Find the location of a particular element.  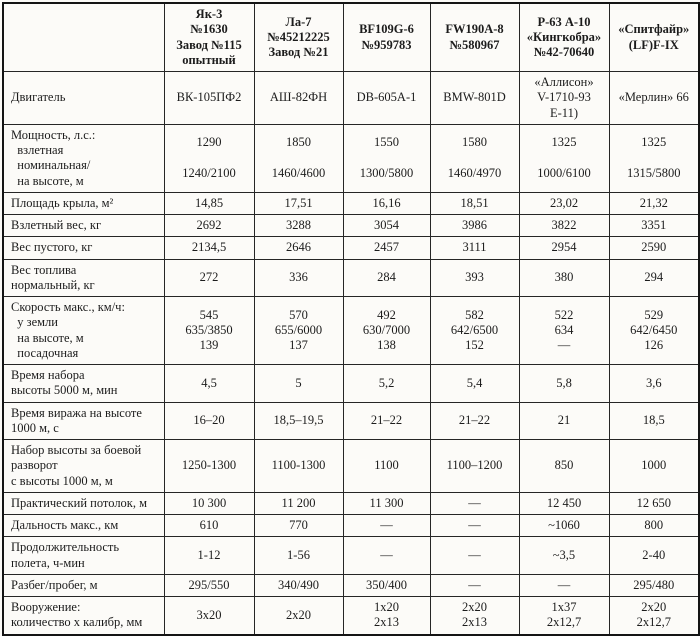

table-cell: 12 650 is located at coordinates (654, 503).